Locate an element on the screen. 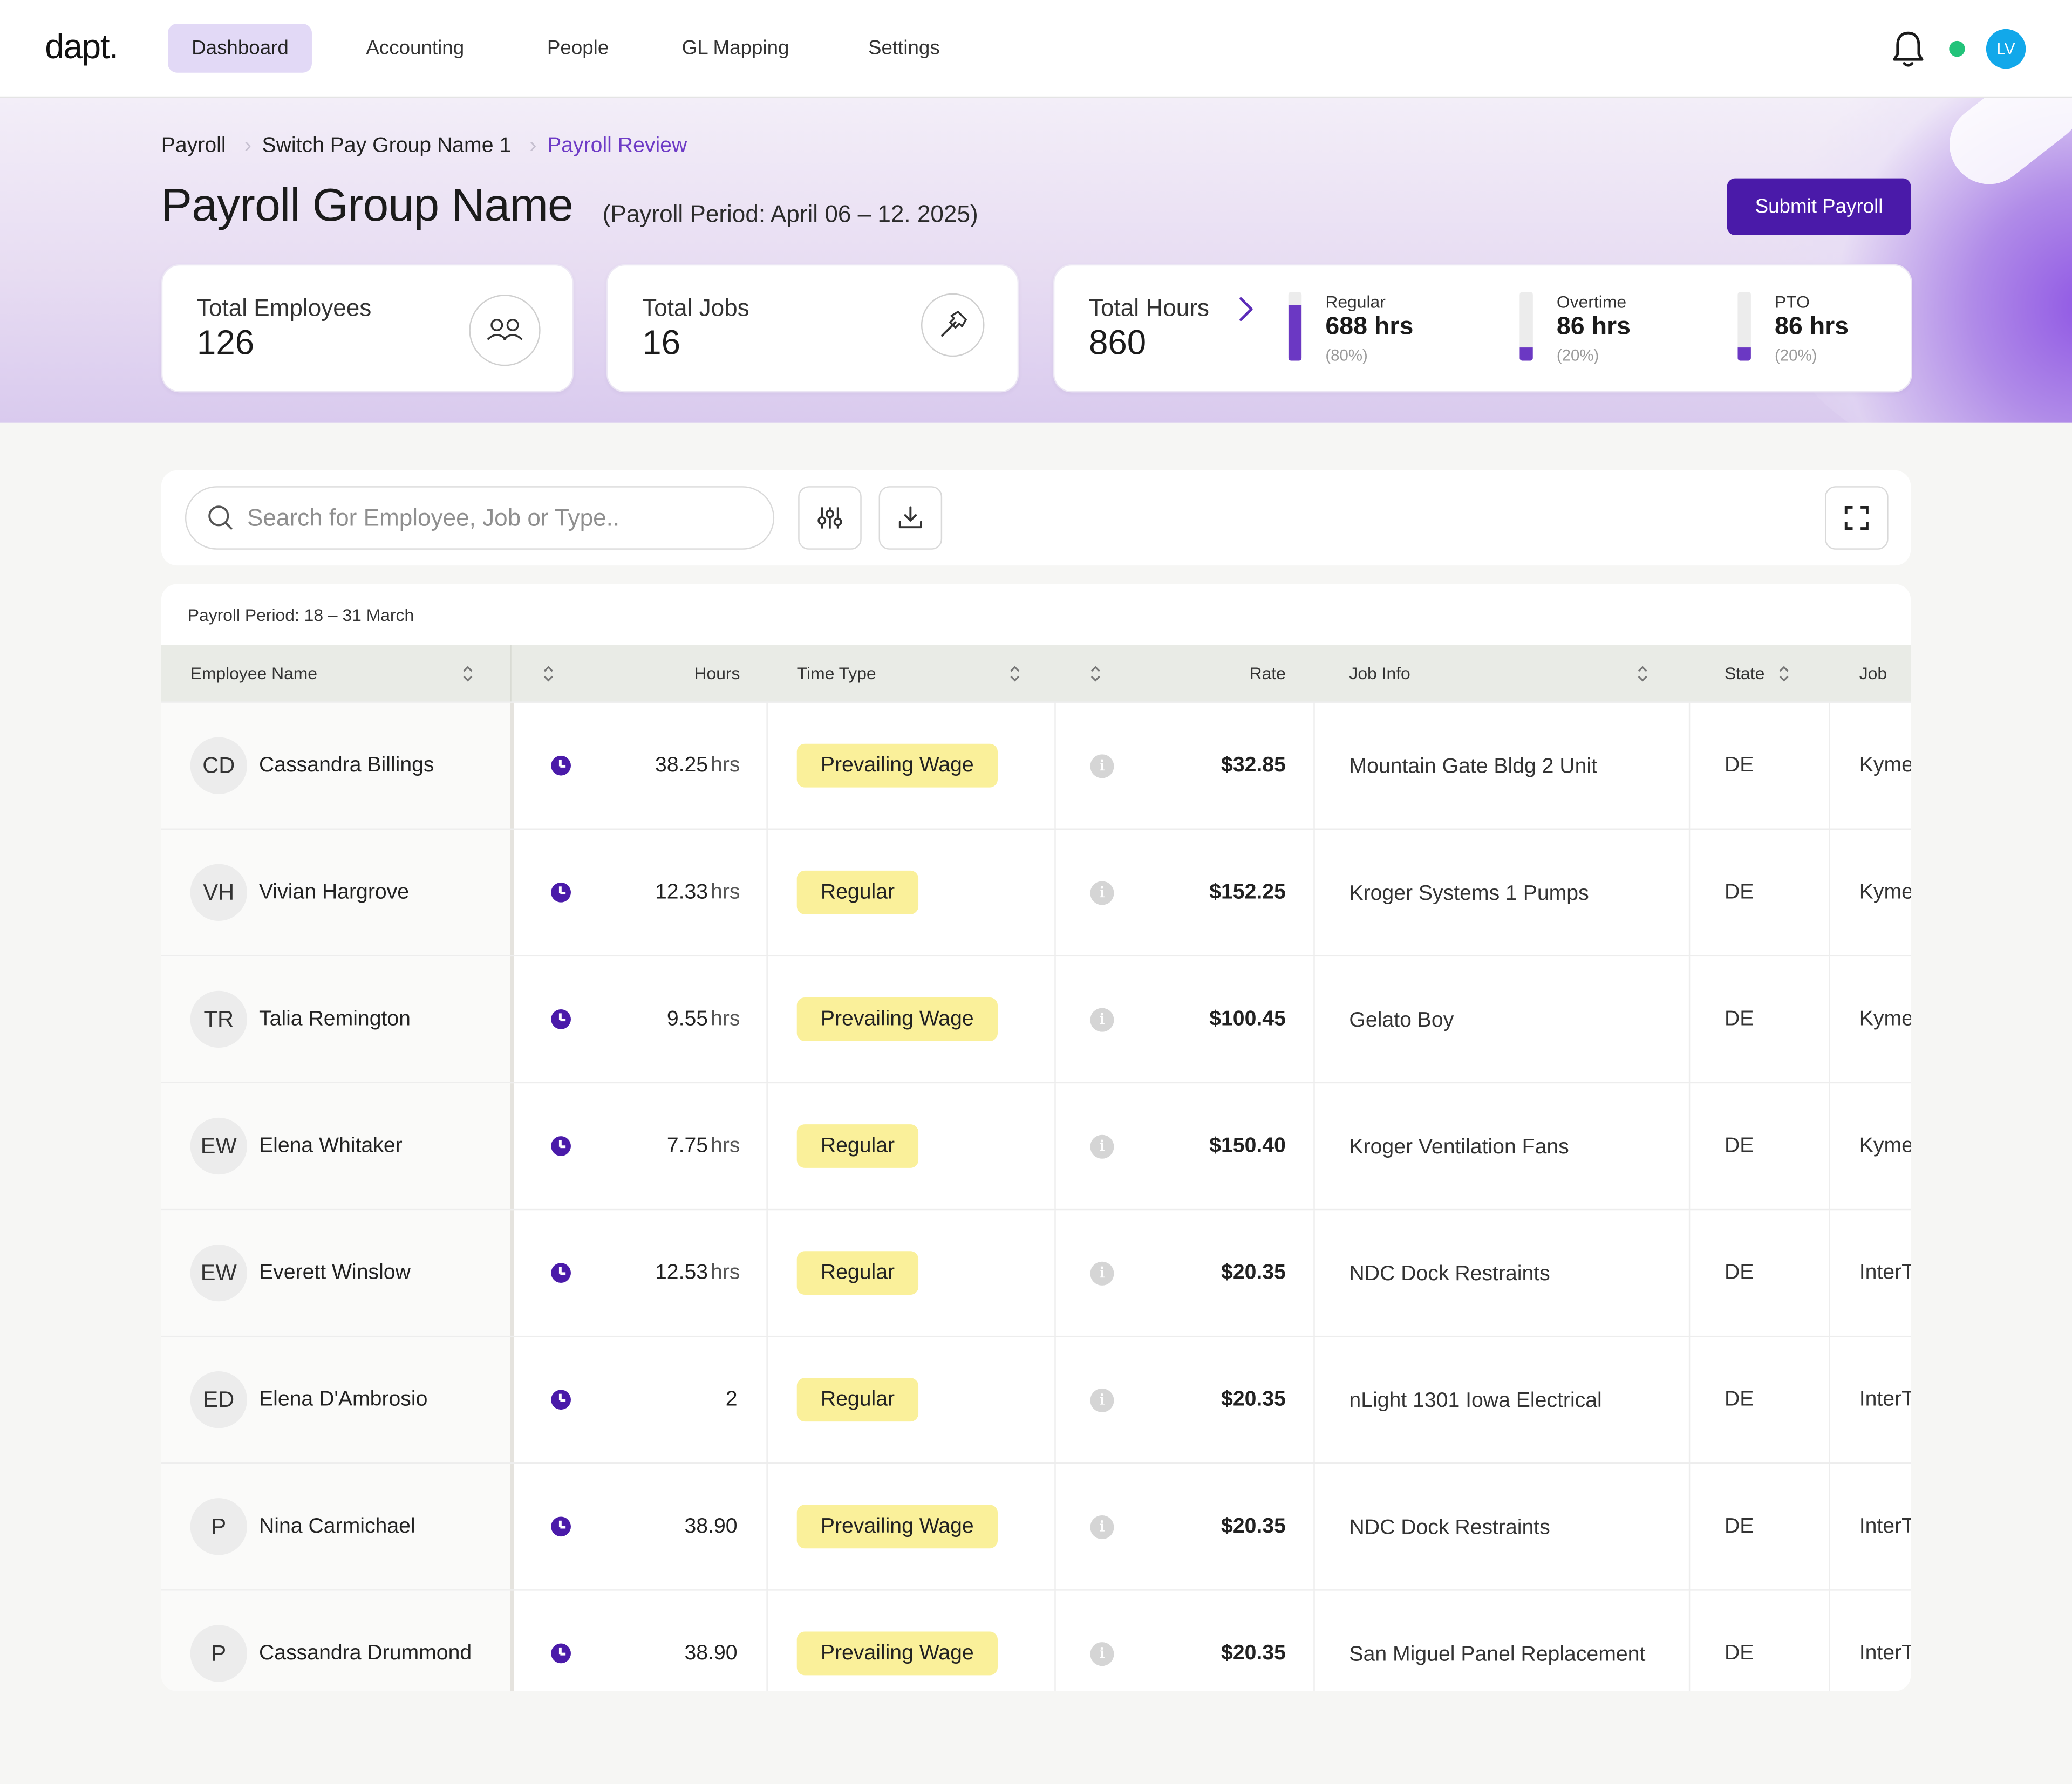 The image size is (2072, 1784). employee-cell: VH Vivian Hargrove is located at coordinates (337, 893).